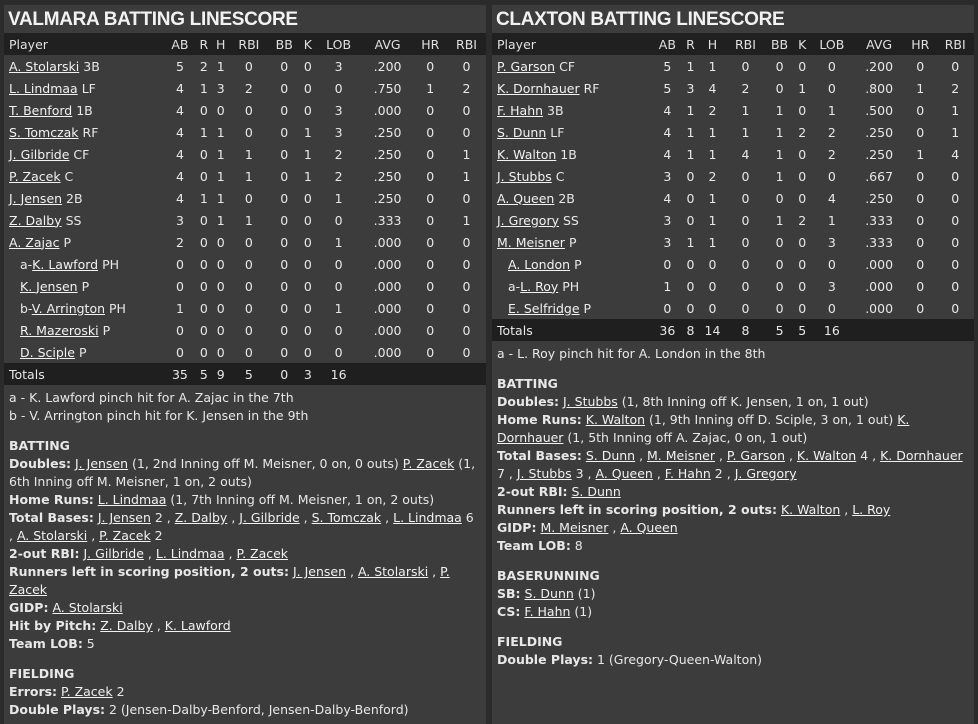  I want to click on player-position: 3B, so click(91, 66).